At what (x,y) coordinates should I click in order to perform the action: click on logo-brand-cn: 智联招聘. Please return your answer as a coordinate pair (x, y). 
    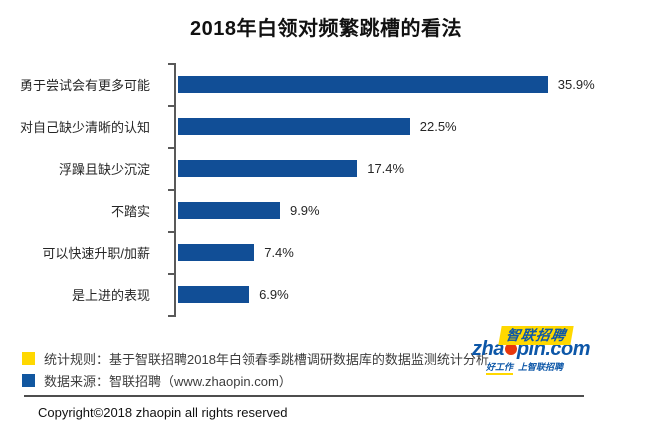
    Looking at the image, I should click on (536, 335).